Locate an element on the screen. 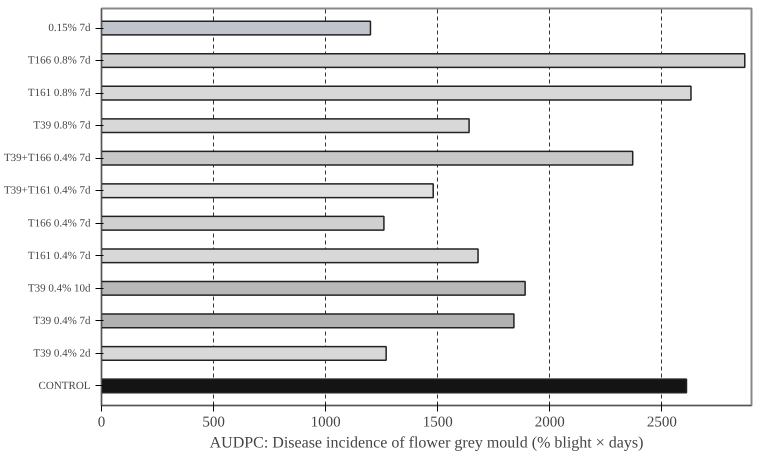 This screenshot has width=759, height=454. y-tick-label: T39 0.4% 7d is located at coordinates (62, 320).